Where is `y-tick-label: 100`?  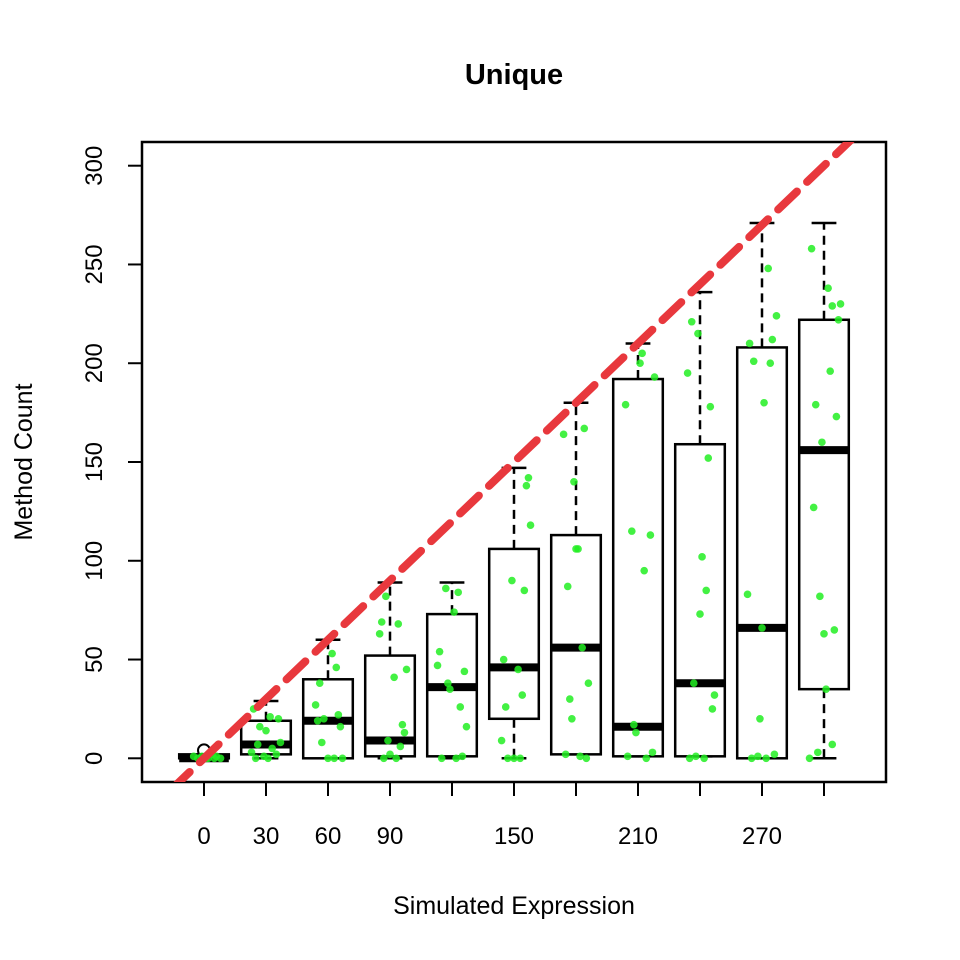 y-tick-label: 100 is located at coordinates (94, 561).